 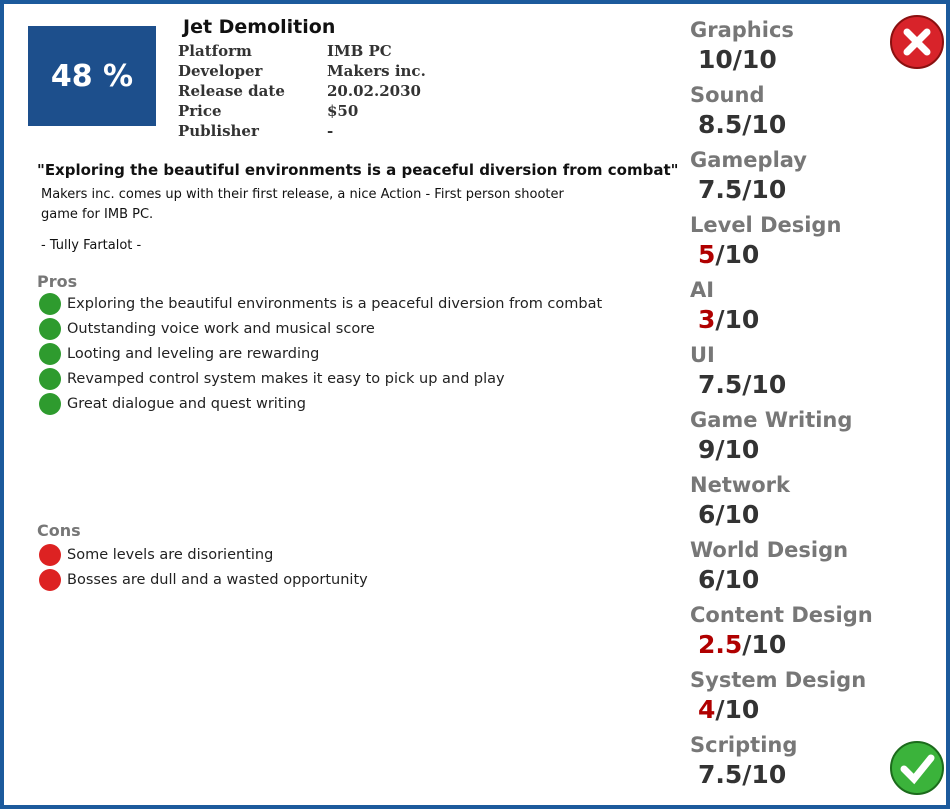 What do you see at coordinates (376, 71) in the screenshot?
I see `info-value: Makers inc.` at bounding box center [376, 71].